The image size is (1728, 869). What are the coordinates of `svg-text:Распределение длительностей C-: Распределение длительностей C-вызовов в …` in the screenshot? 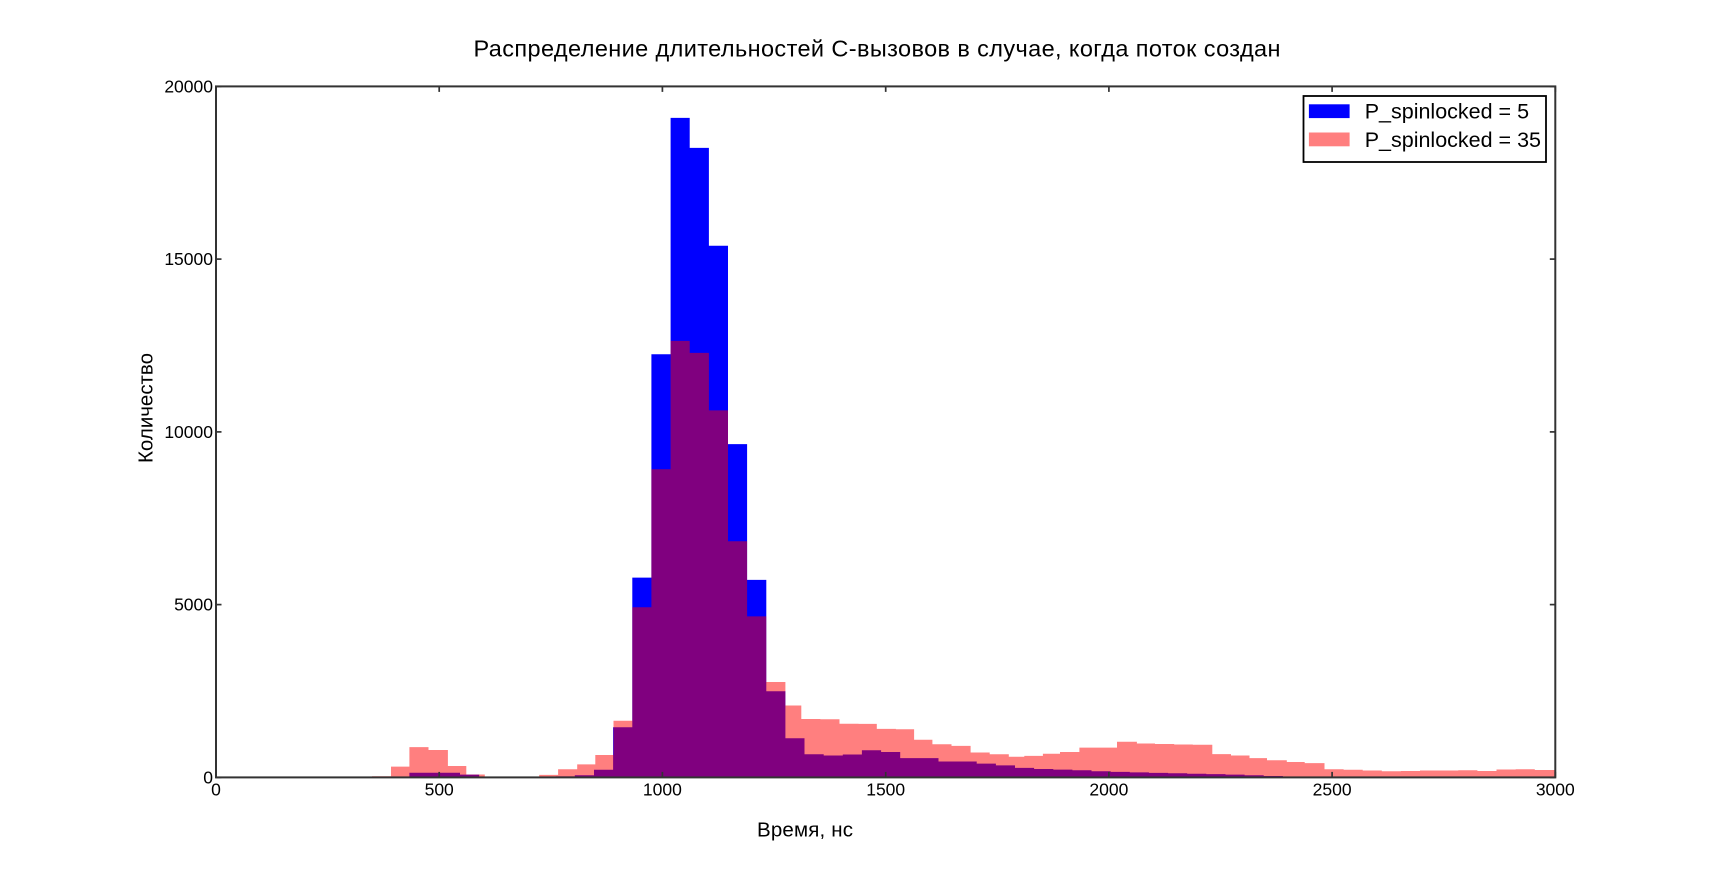 It's located at (877, 48).